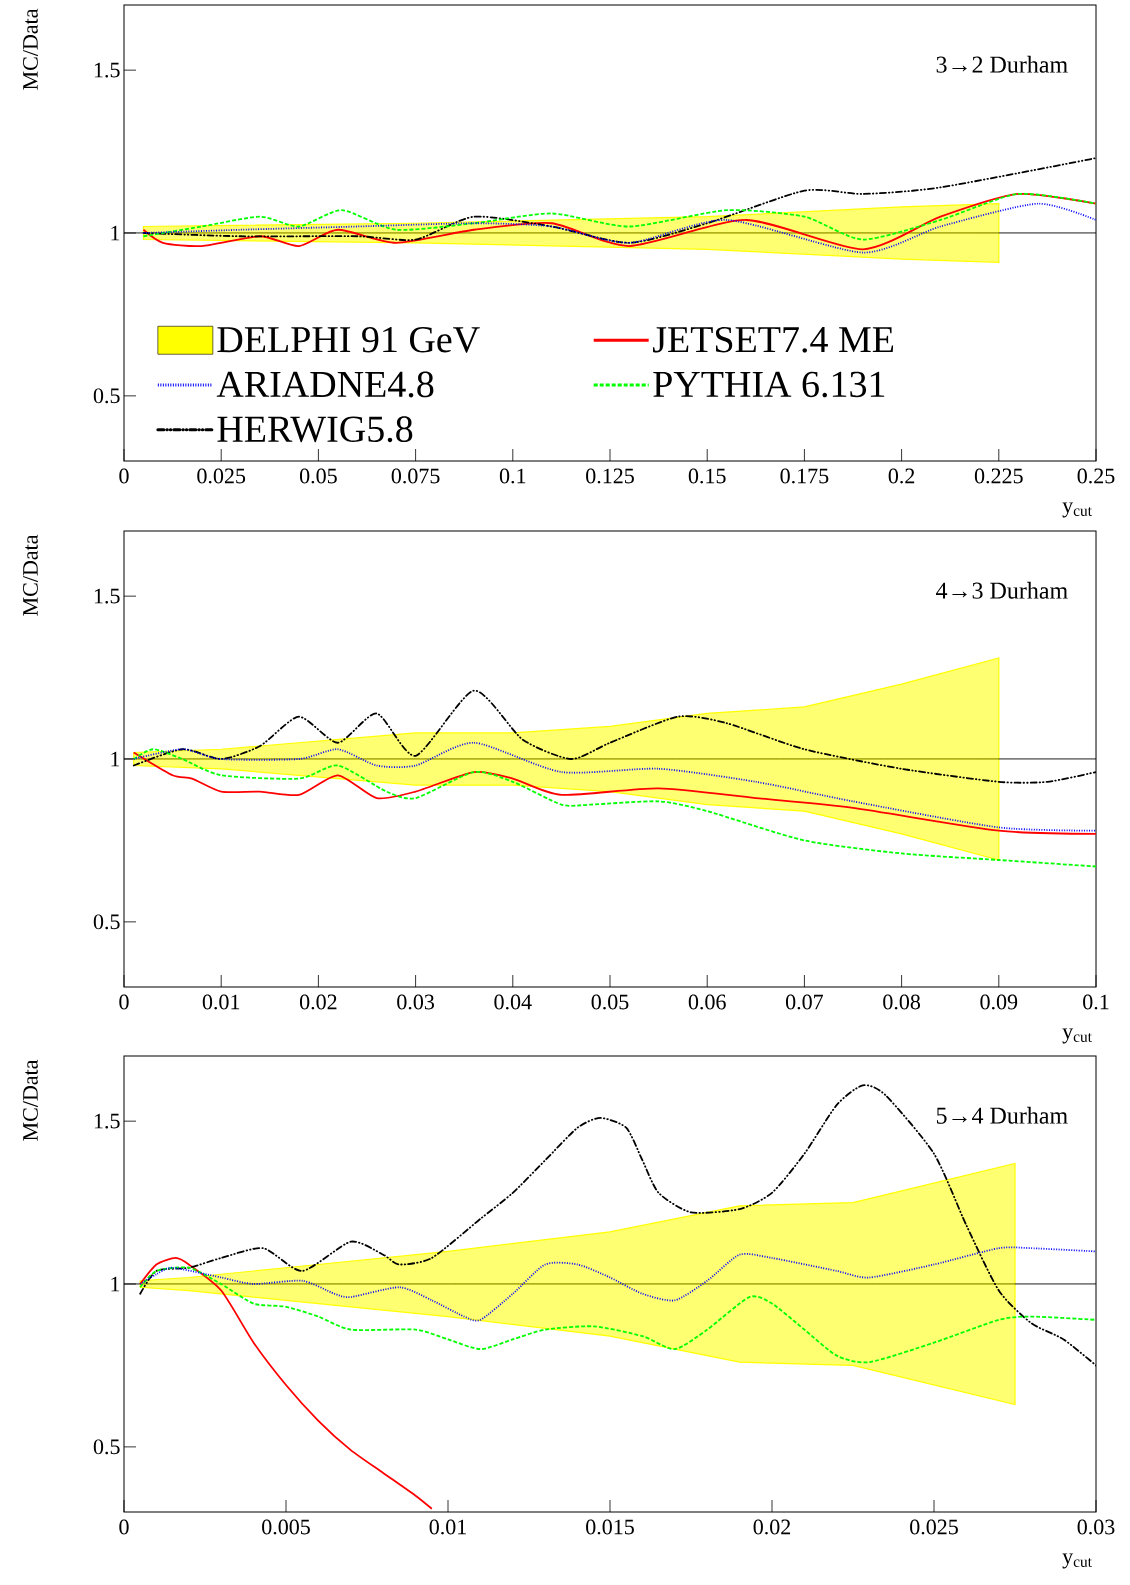  Describe the element at coordinates (804, 476) in the screenshot. I see `x-tick-label: 0.175` at that location.